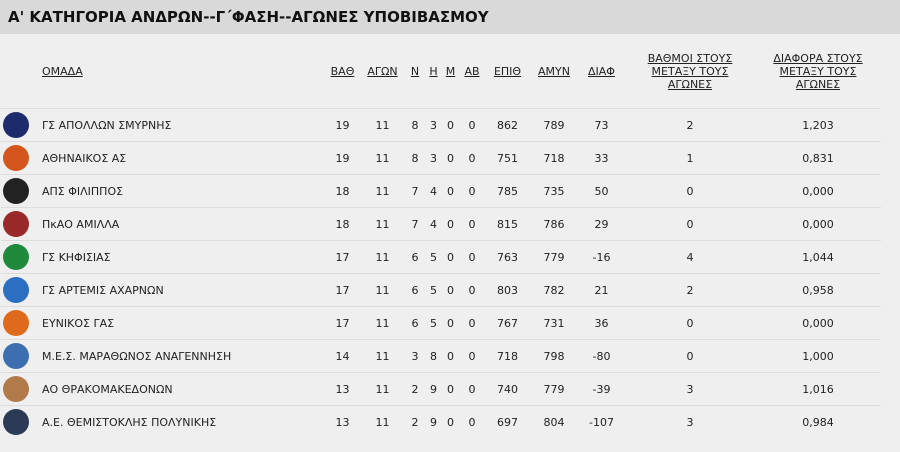 This screenshot has width=900, height=452. Describe the element at coordinates (818, 257) in the screenshot. I see `cell-h2h-diff: 1,044` at that location.